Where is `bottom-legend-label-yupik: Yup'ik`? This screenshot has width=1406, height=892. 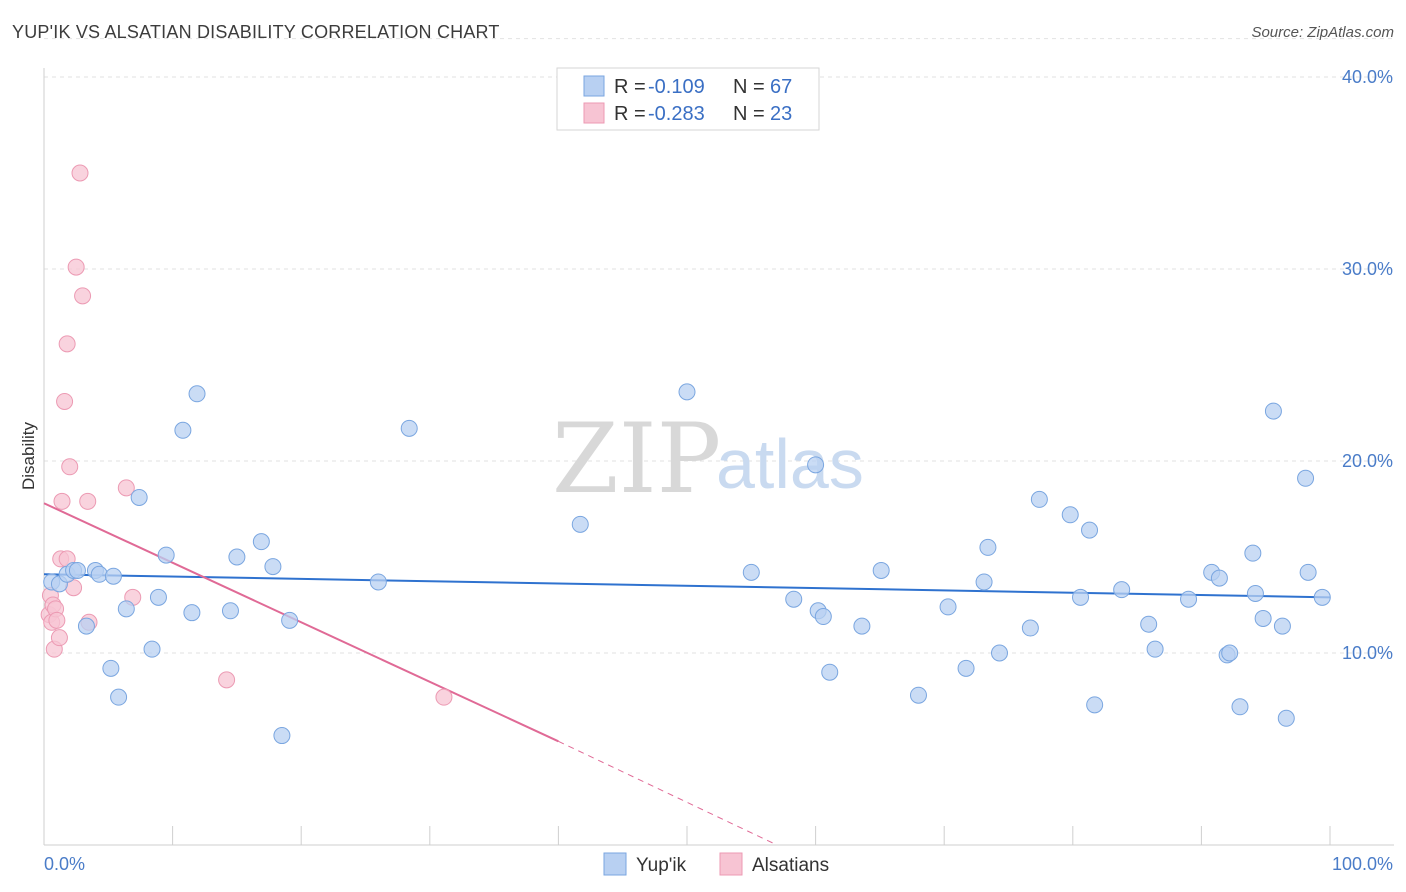
bottom-legend-label-yupik: Yup'ik is located at coordinates (661, 865).